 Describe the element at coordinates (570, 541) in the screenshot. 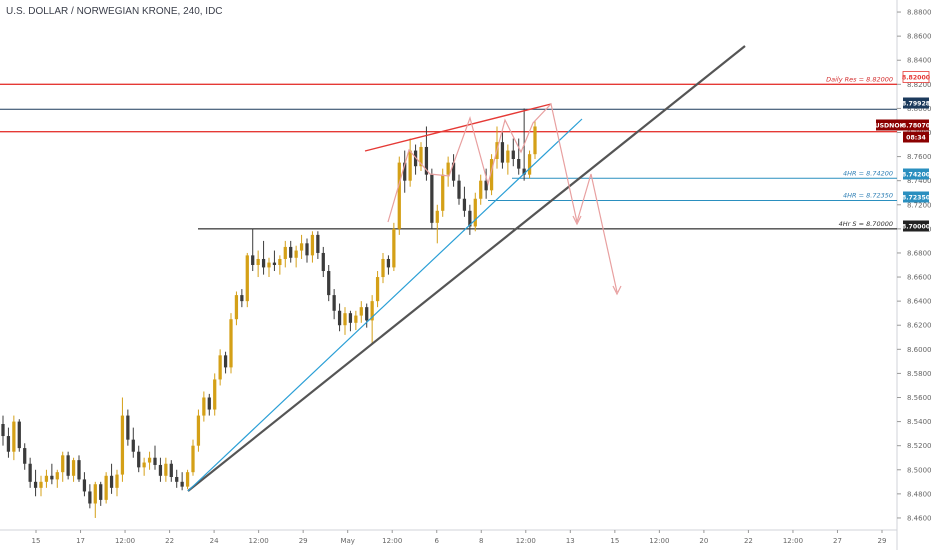

I see `x-tick-label: 13` at that location.